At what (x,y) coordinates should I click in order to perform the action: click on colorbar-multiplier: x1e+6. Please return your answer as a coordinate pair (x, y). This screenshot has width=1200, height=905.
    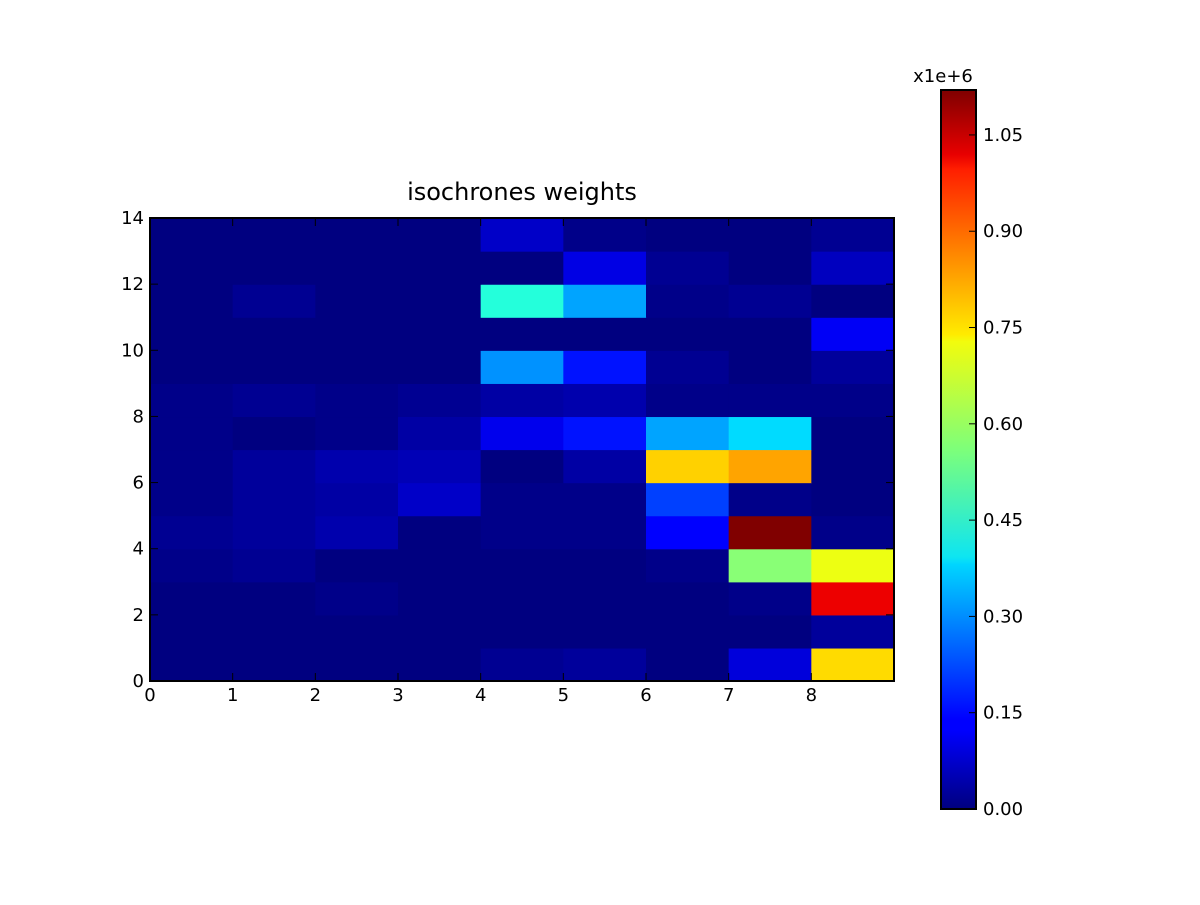
    Looking at the image, I should click on (943, 76).